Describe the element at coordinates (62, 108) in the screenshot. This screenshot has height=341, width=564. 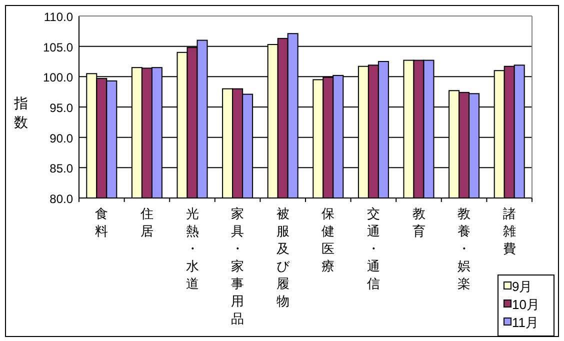
I see `y-tick-label: 95.0` at that location.